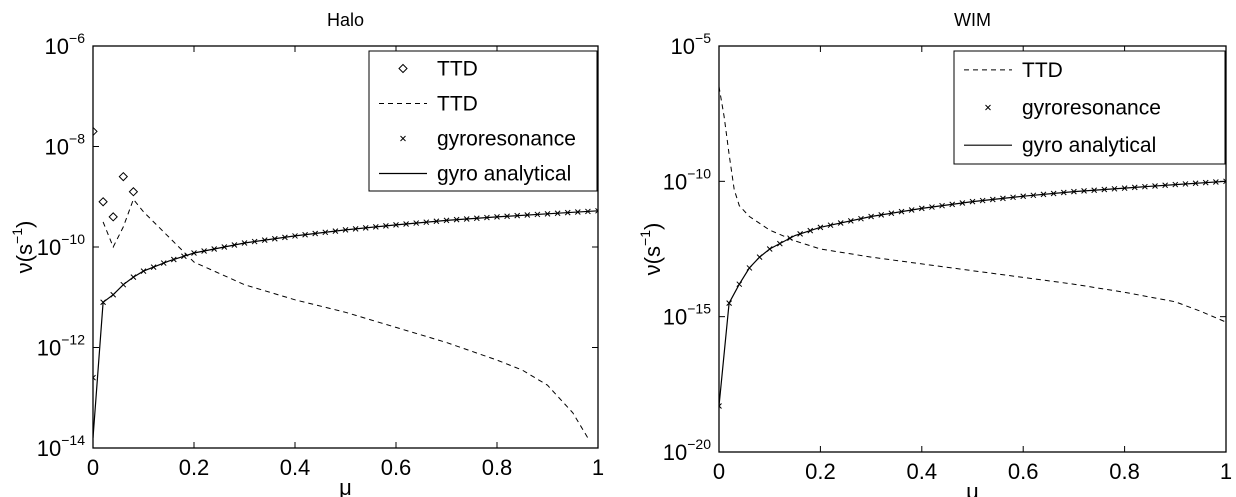 The image size is (1236, 497). Describe the element at coordinates (687, 450) in the screenshot. I see `y-tick-label: 10⁻²⁰` at that location.